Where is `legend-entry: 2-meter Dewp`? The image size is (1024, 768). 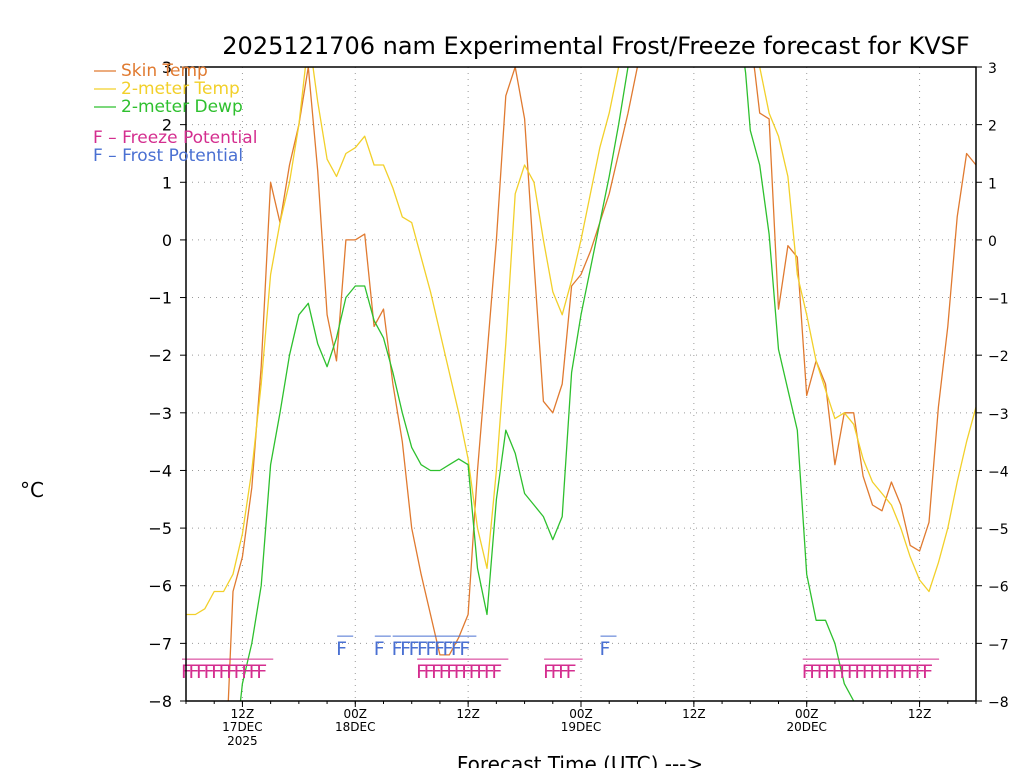 legend-entry: 2-meter Dewp is located at coordinates (182, 107).